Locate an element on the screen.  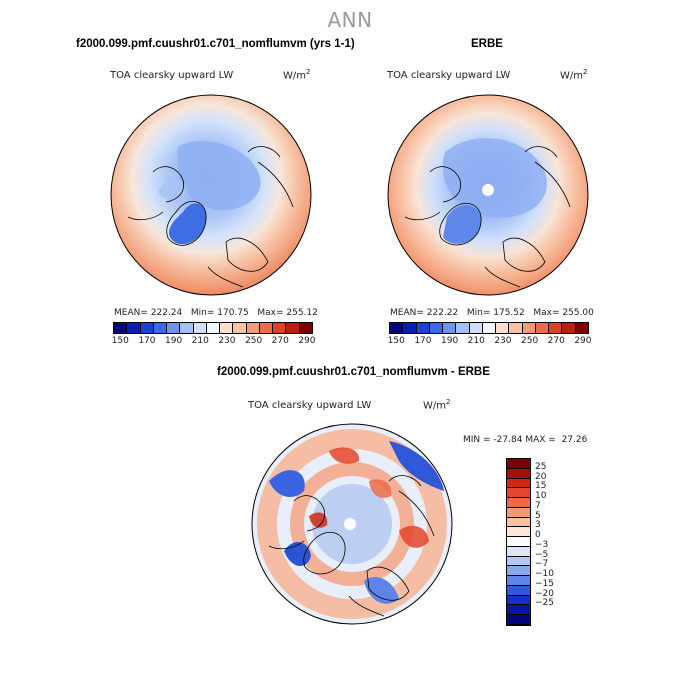
panel-3-pole-gap is located at coordinates (350, 524).